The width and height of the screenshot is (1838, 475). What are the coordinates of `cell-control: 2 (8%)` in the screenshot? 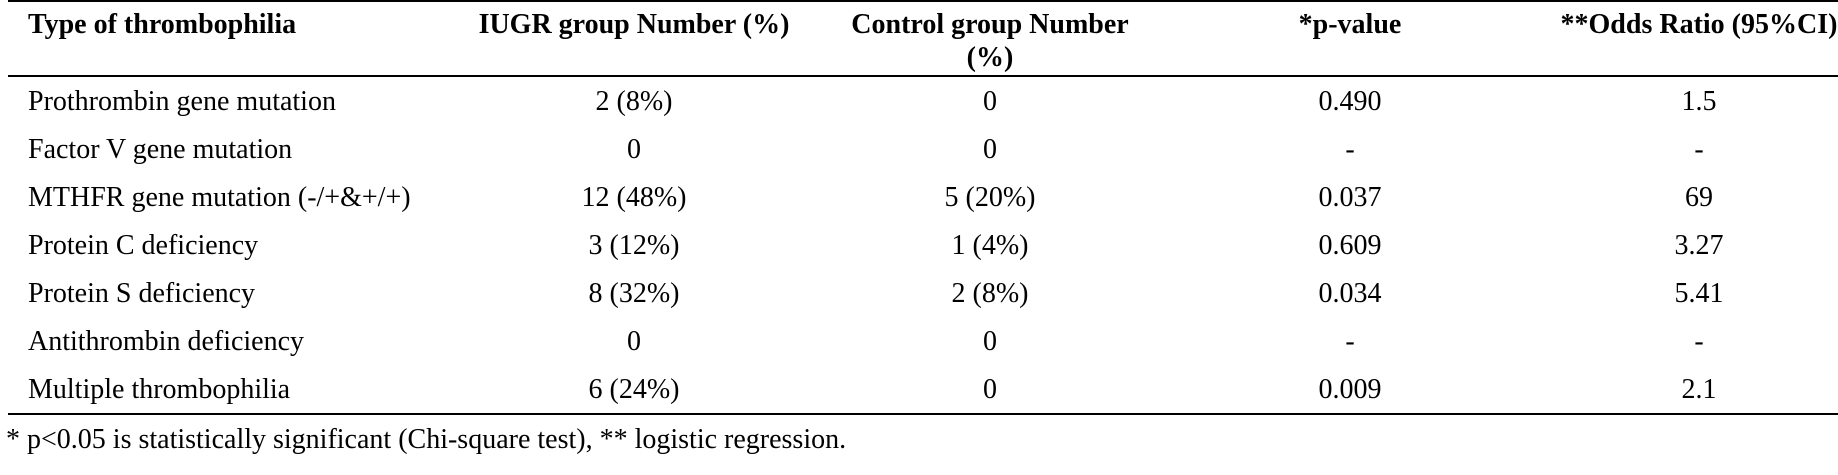 It's located at (990, 293).